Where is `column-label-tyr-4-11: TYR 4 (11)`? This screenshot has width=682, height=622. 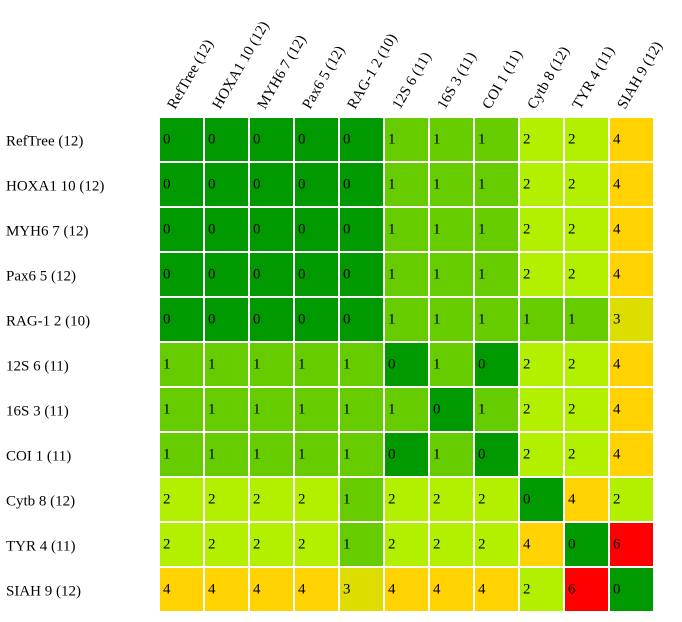 column-label-tyr-4-11: TYR 4 (11) is located at coordinates (594, 78).